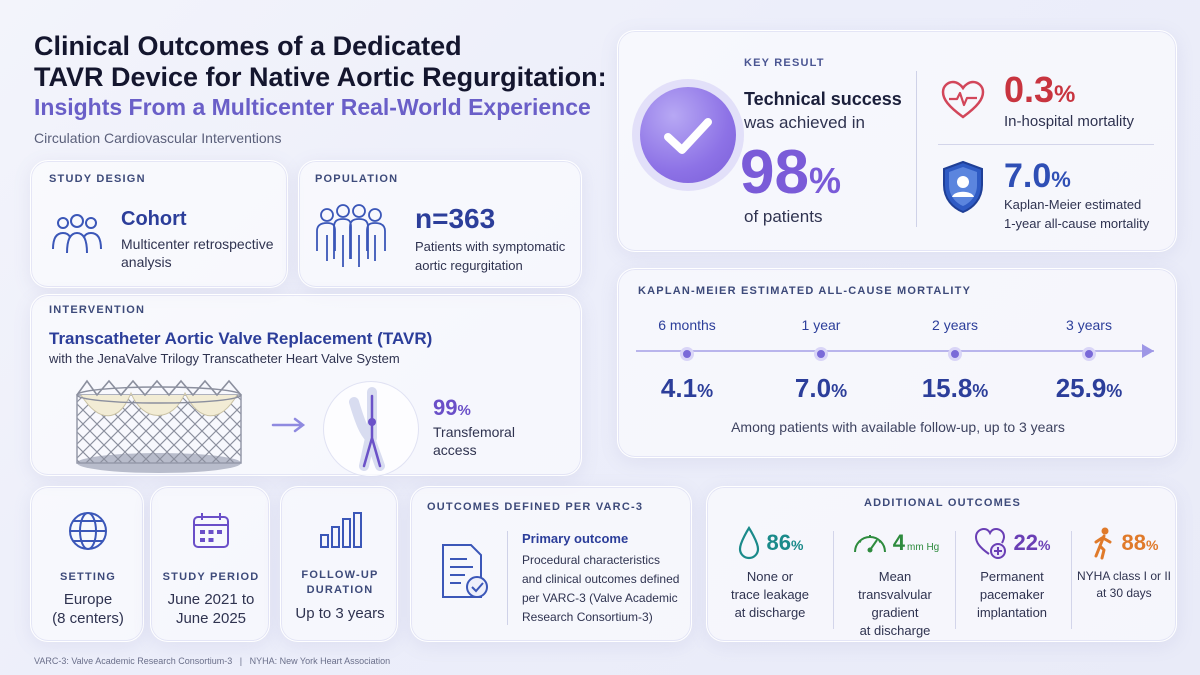 The image size is (1200, 675). Describe the element at coordinates (779, 542) in the screenshot. I see `outcome-number: 86` at that location.